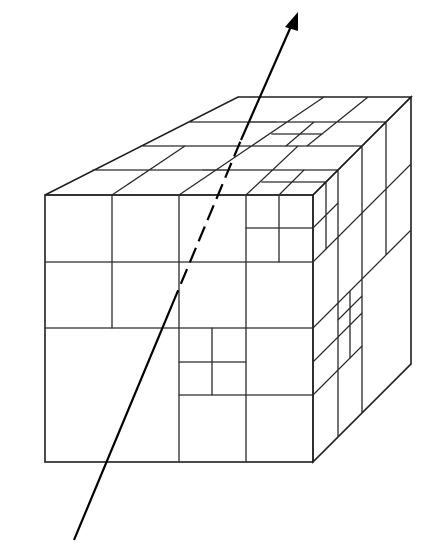  I want to click on top-mid-width, so click(251, 146).